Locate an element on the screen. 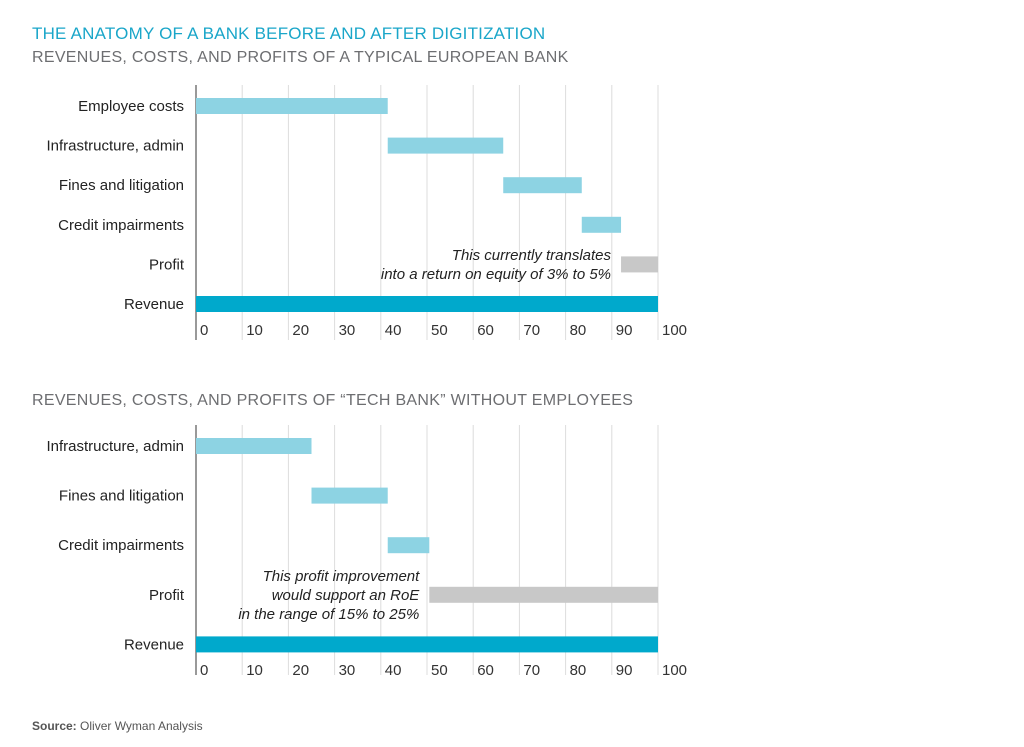 Image resolution: width=1024 pixels, height=747 pixels. annotation-line: into a return on equity of 3% to 5% is located at coordinates (496, 274).